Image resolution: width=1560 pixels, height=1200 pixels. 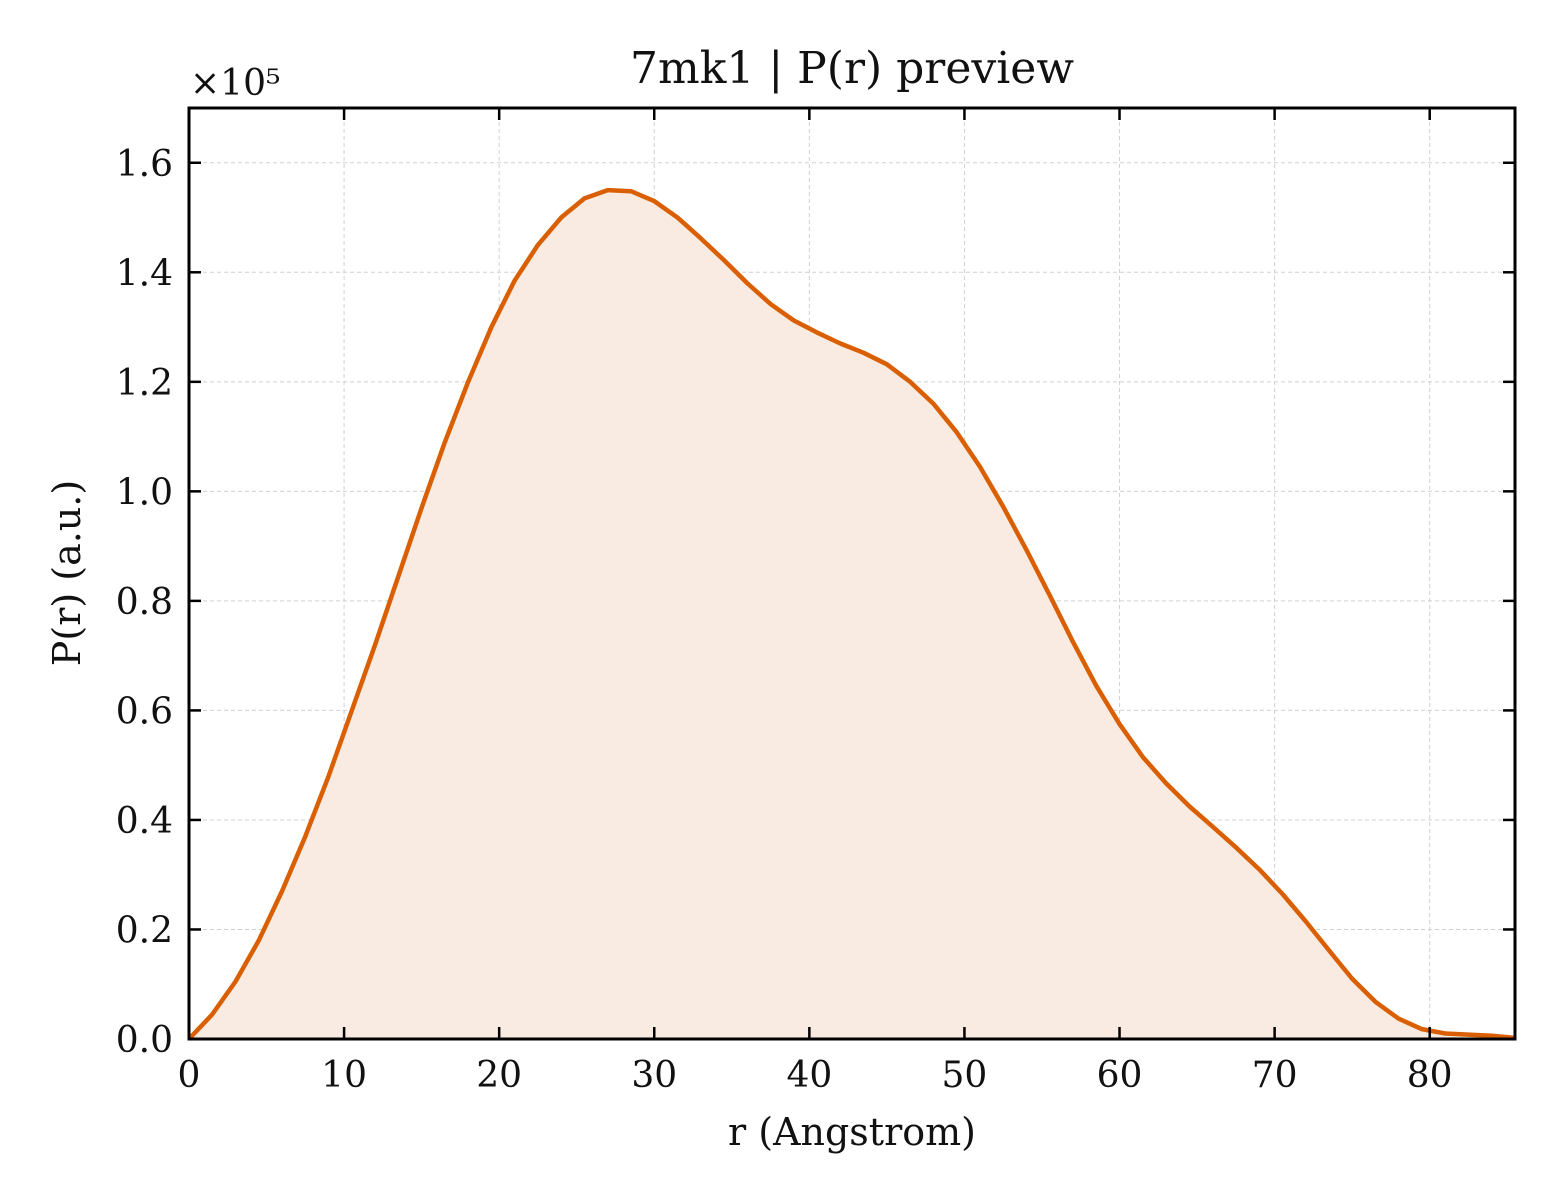 What do you see at coordinates (654, 1075) in the screenshot?
I see `x-tick-label: 30` at bounding box center [654, 1075].